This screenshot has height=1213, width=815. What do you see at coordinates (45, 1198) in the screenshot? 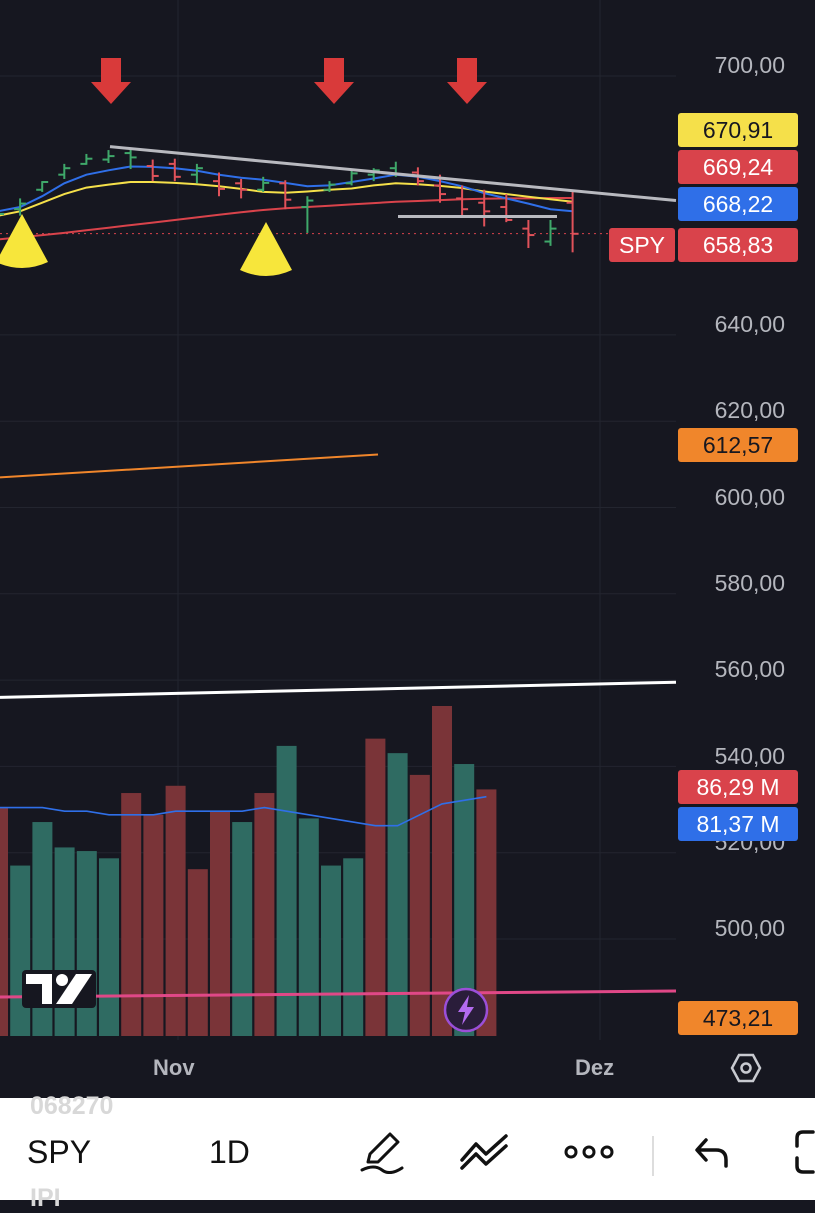
I see `ghost-text-bottom: IPI` at bounding box center [45, 1198].